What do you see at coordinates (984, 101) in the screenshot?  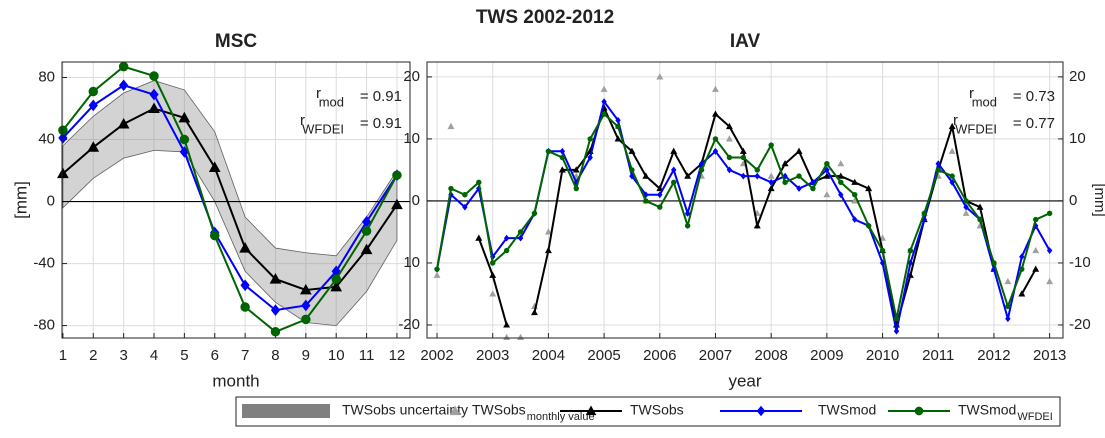 I see `annotation-subscript: mod` at bounding box center [984, 101].